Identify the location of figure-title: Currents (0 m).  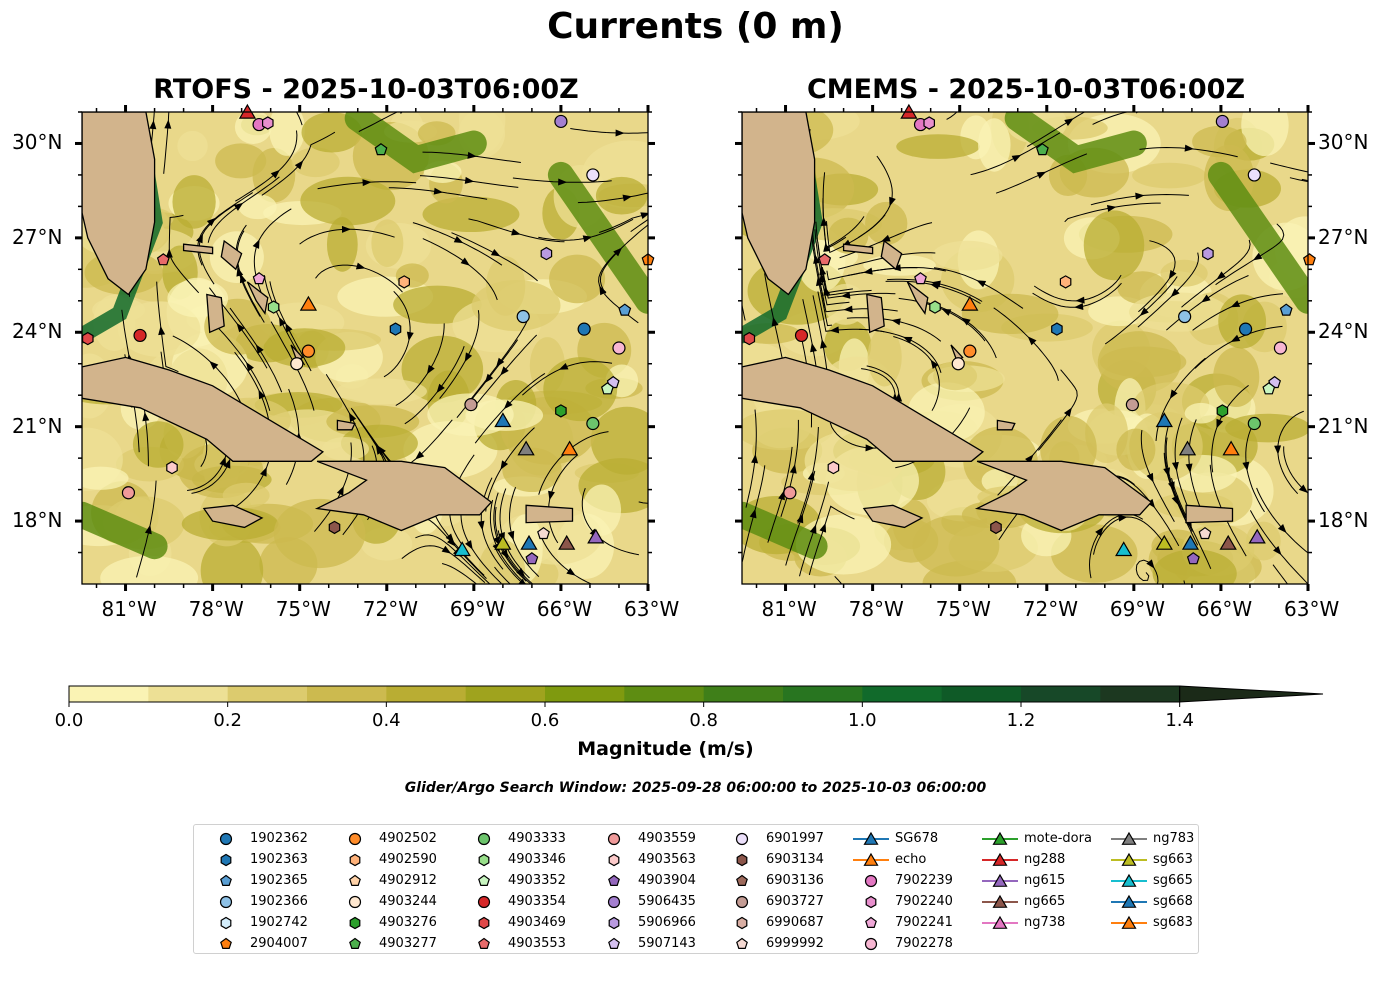
(695, 26).